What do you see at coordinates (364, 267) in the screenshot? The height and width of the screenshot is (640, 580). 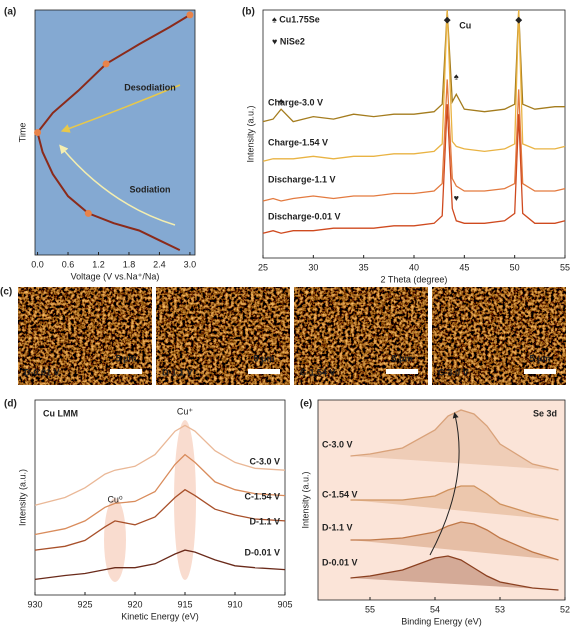 I see `x-tick-label: 35` at bounding box center [364, 267].